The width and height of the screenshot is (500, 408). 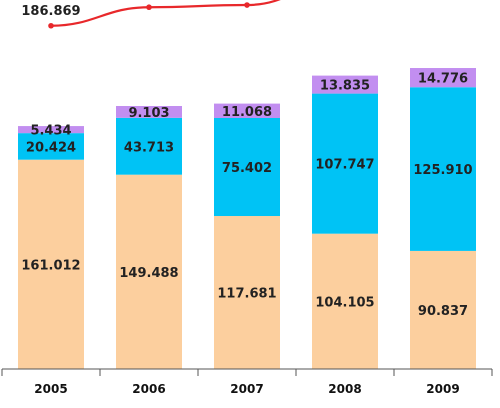 I want to click on bar-value-label: 9.103, so click(x=148, y=113).